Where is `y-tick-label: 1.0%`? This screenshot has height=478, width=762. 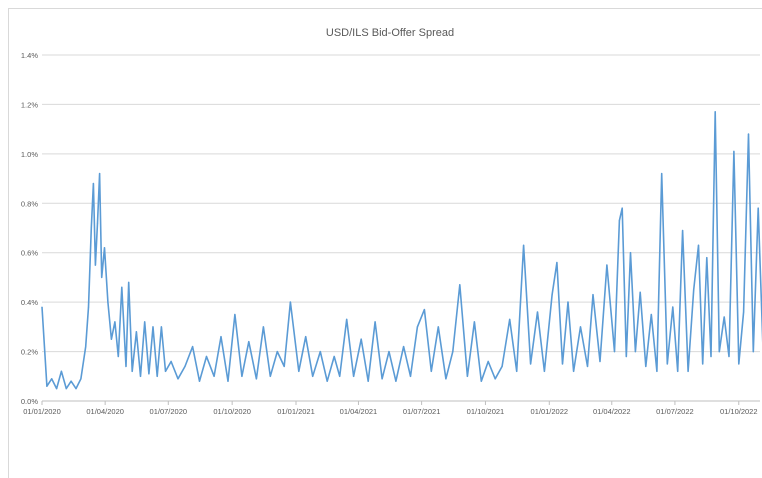 y-tick-label: 1.0% is located at coordinates (29, 154).